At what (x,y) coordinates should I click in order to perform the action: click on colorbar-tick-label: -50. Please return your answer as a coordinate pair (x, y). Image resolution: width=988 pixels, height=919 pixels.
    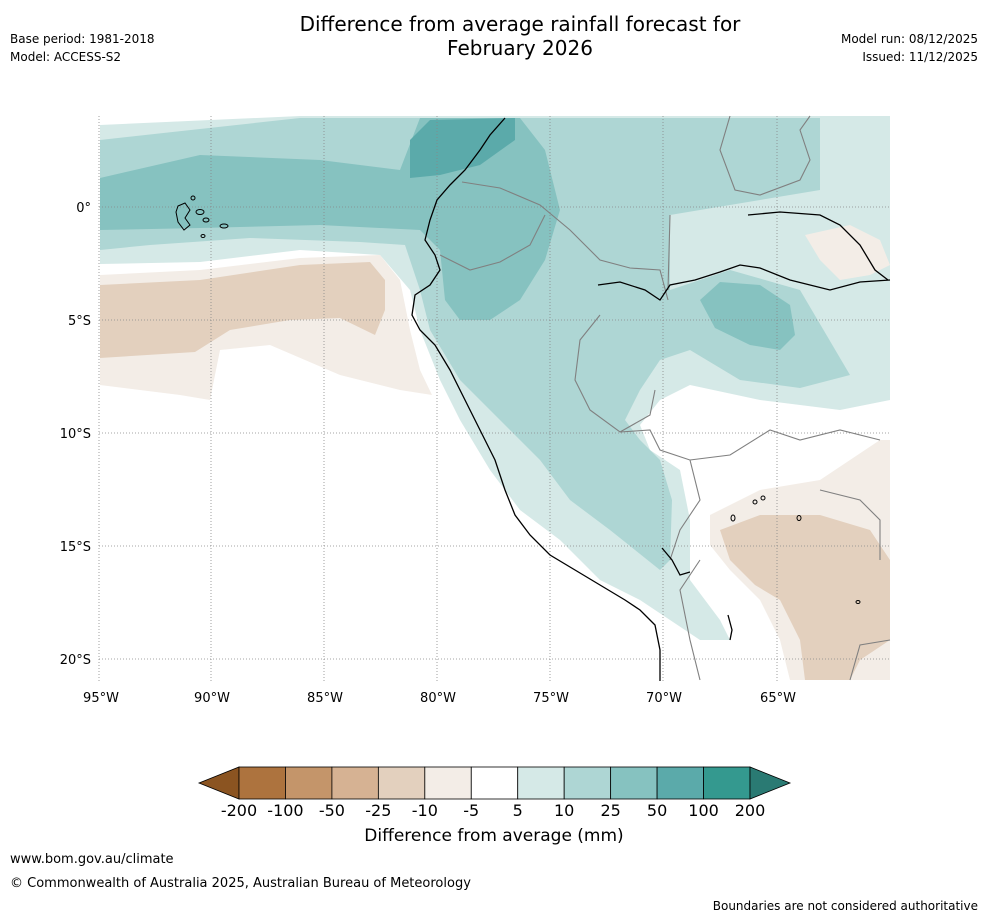
    Looking at the image, I should click on (332, 810).